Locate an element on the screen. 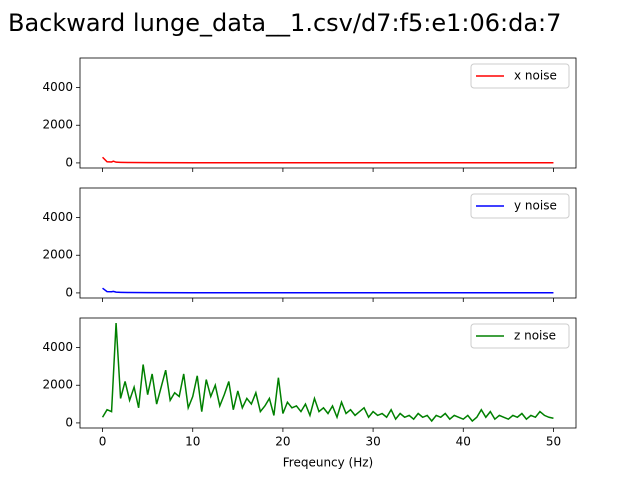  legend-label: x noise is located at coordinates (535, 76).